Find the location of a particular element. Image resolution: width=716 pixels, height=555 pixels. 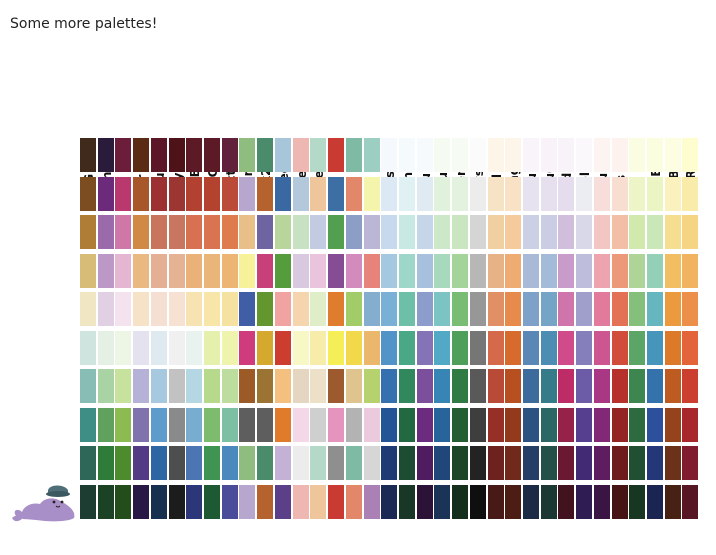

palette-column-set2: Set2 is located at coordinates (353, 299).